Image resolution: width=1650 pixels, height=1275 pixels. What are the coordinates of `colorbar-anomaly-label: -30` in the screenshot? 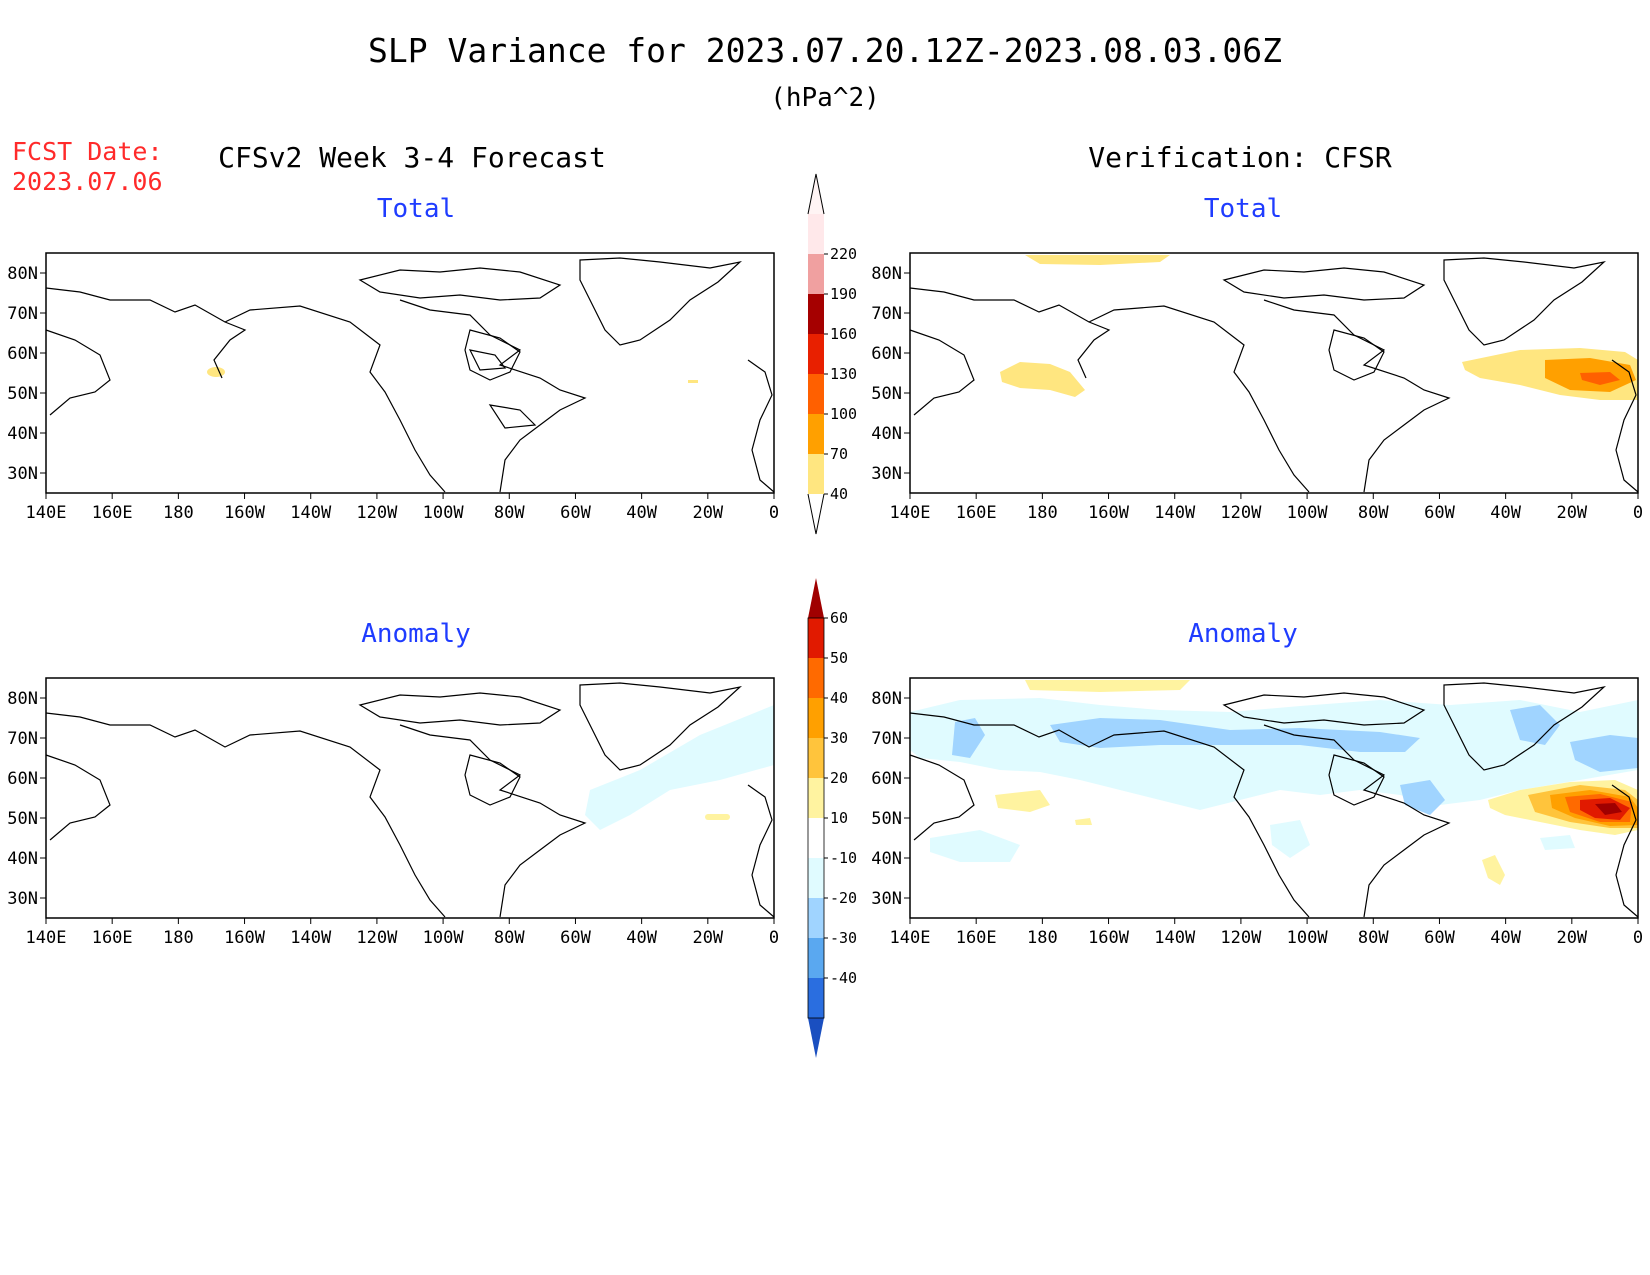 It's located at (843, 938).